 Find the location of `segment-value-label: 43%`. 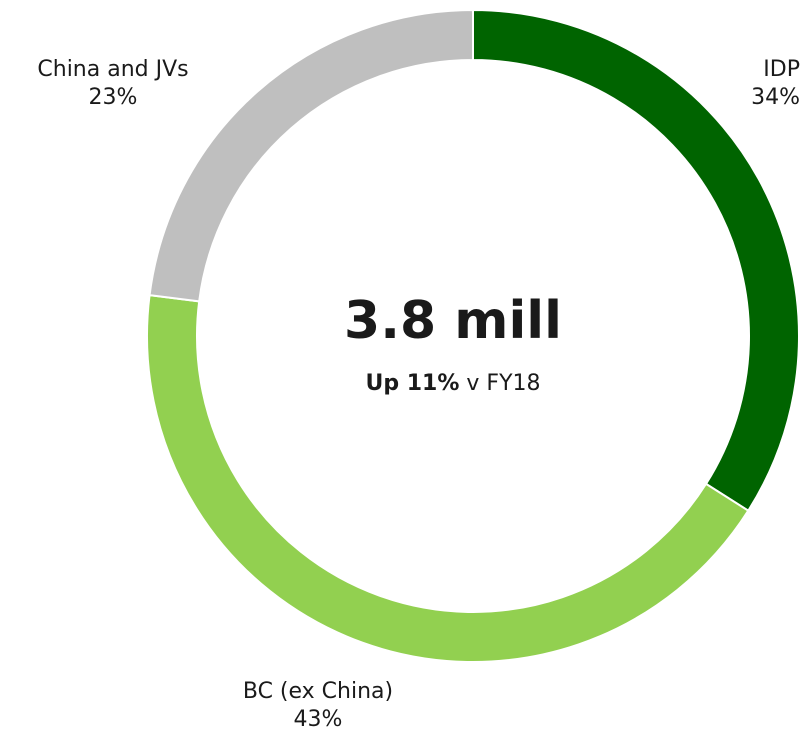

segment-value-label: 43% is located at coordinates (318, 719).